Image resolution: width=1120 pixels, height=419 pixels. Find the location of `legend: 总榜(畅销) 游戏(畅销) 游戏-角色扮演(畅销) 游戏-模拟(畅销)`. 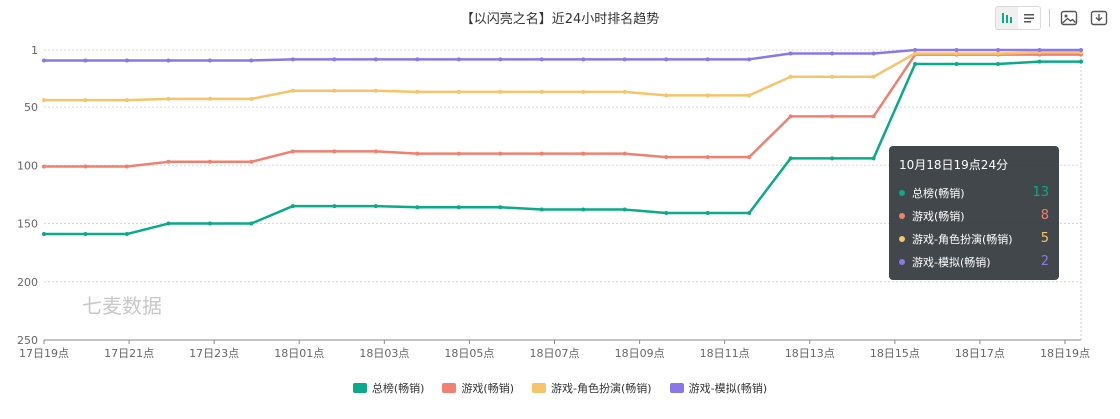

legend: 总榜(畅销) 游戏(畅销) 游戏-角色扮演(畅销) 游戏-模拟(畅销) is located at coordinates (560, 388).